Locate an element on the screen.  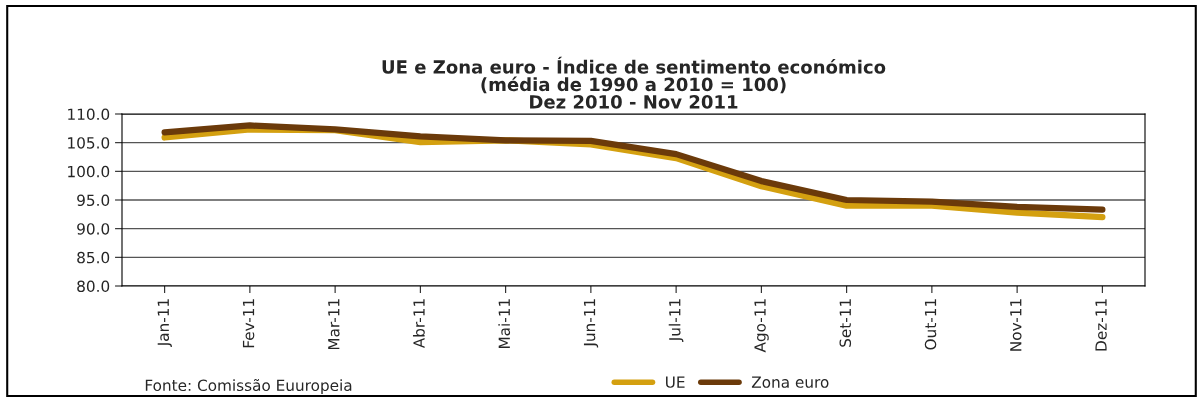
y-tick-label: 105.0 is located at coordinates (89, 143).